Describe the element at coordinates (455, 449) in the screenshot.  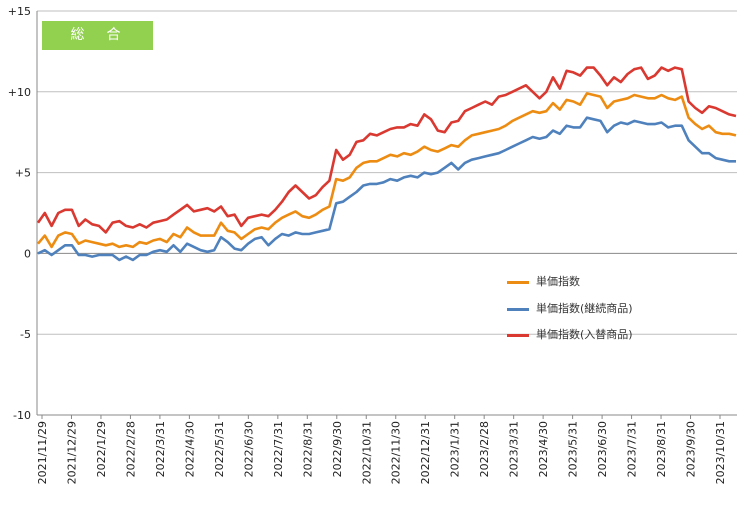
I see `x-tick-label: 2023/1/31` at that location.